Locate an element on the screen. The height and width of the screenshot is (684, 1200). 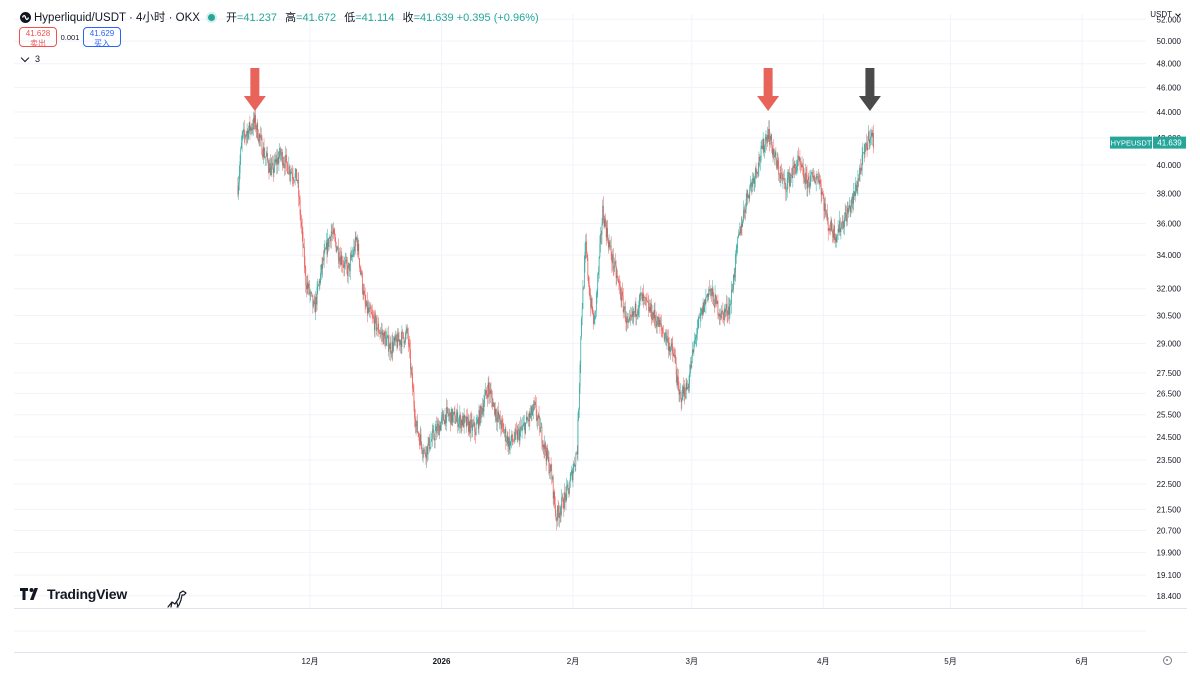
settings-gear-icon is located at coordinates (1167, 660).